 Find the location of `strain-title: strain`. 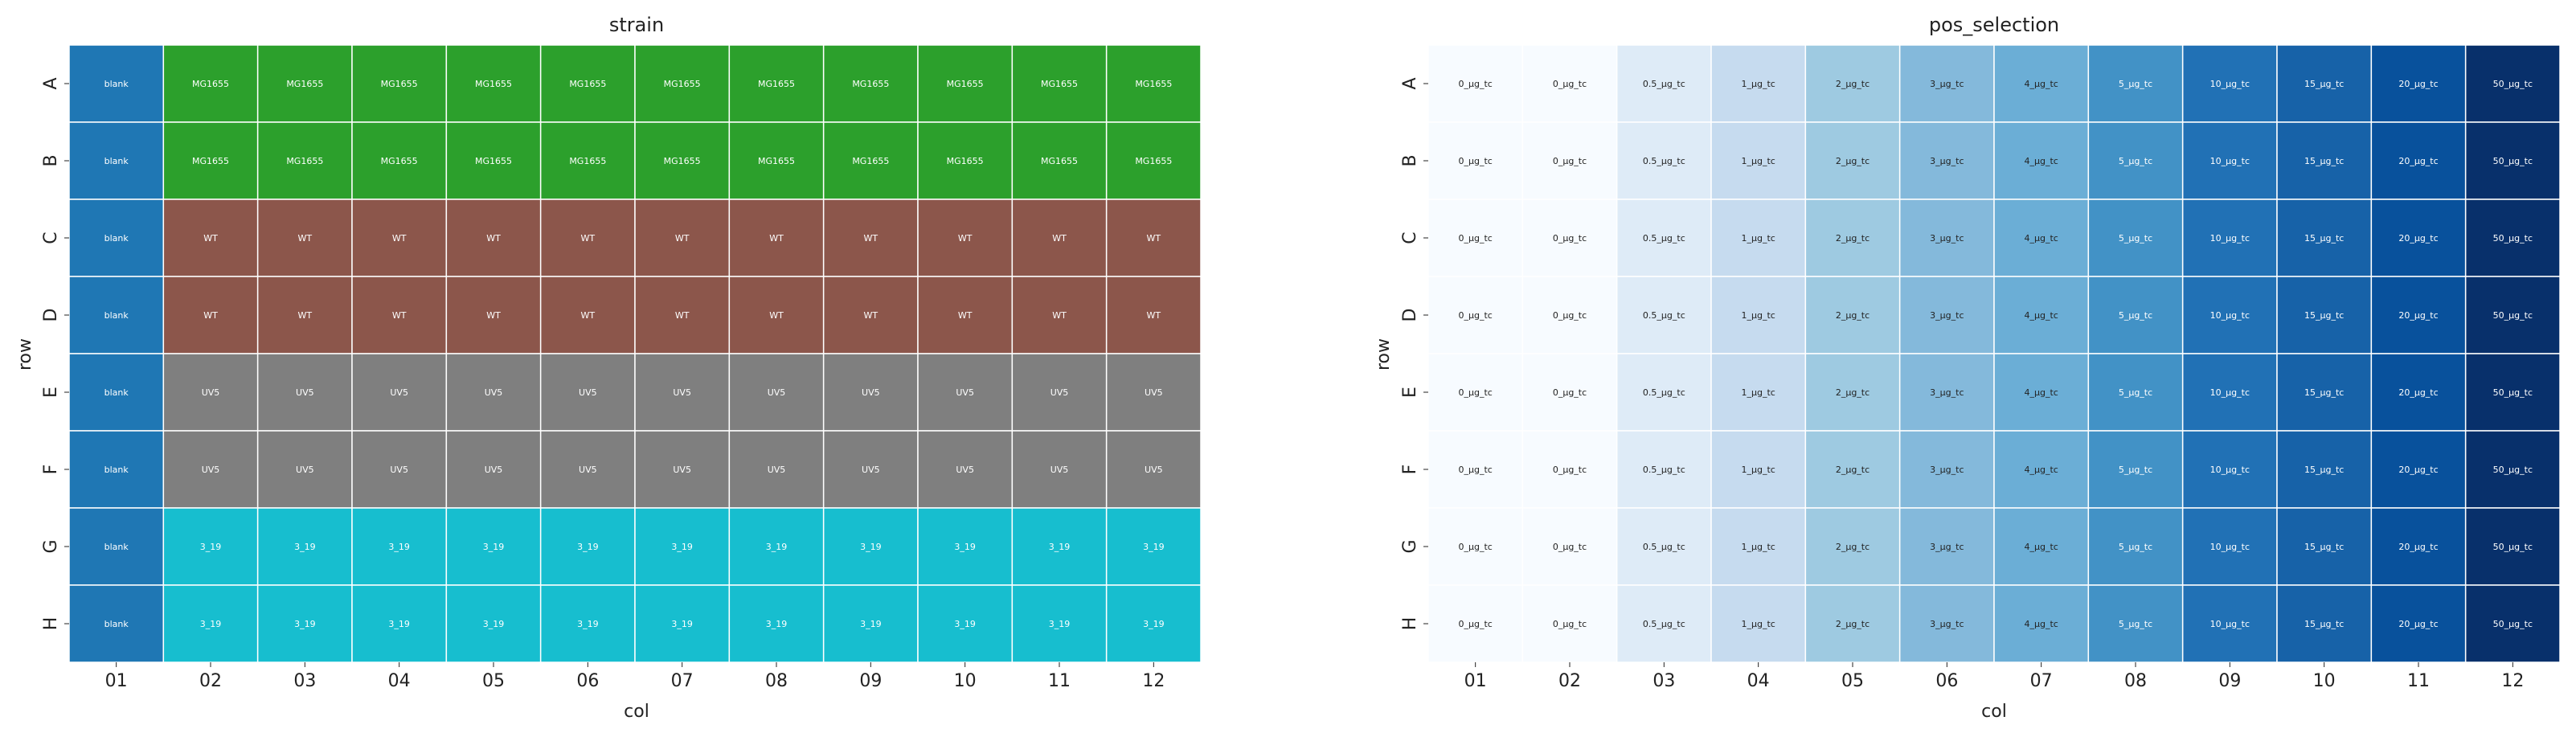

strain-title: strain is located at coordinates (636, 25).